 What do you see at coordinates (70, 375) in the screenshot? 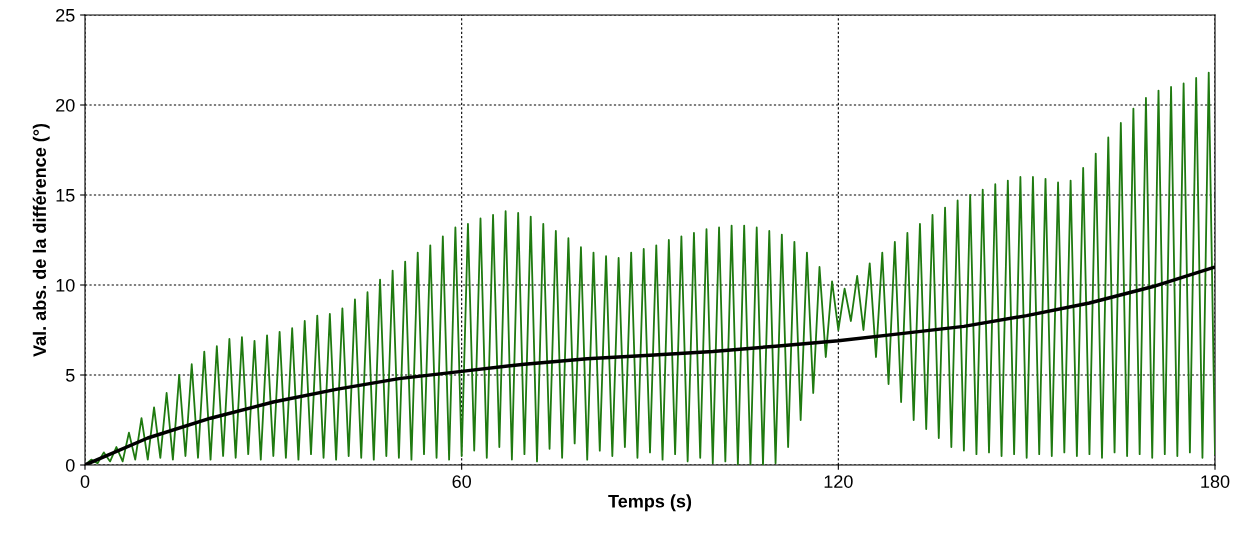
I see `y-tick-label: 5` at bounding box center [70, 375].